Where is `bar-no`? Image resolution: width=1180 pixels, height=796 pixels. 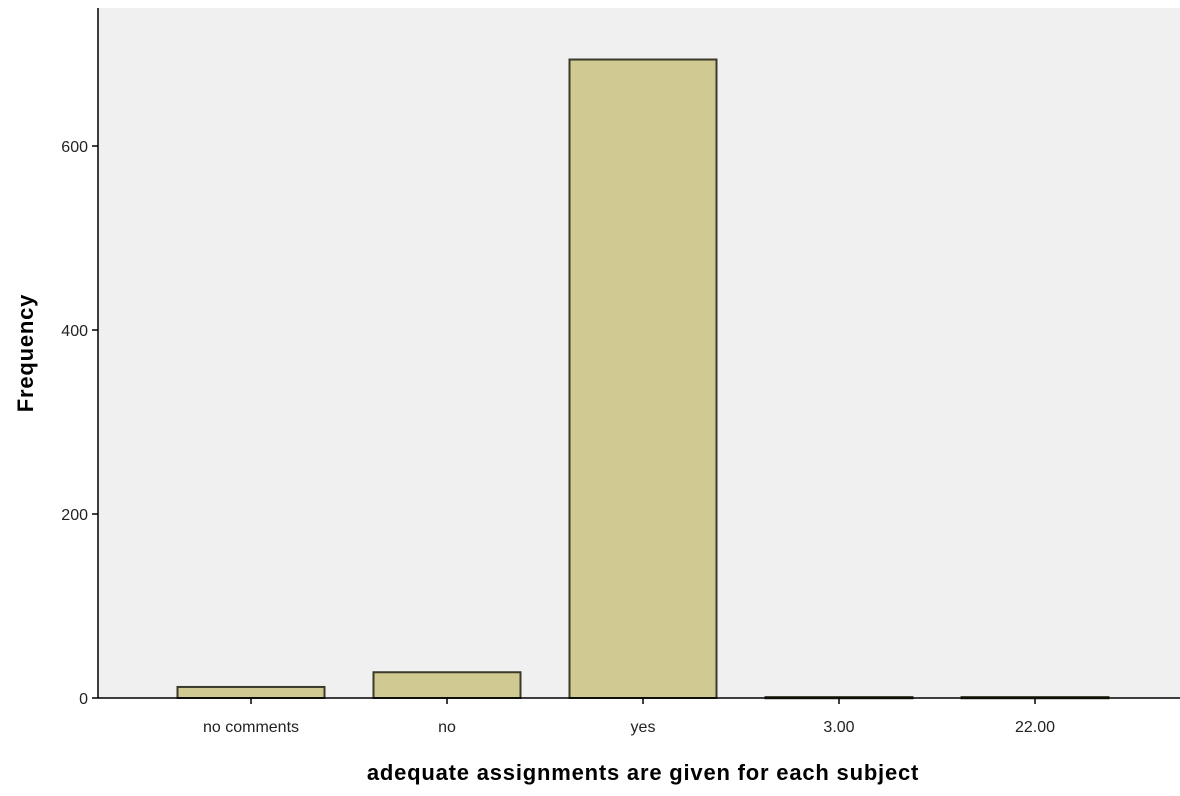
bar-no is located at coordinates (447, 685).